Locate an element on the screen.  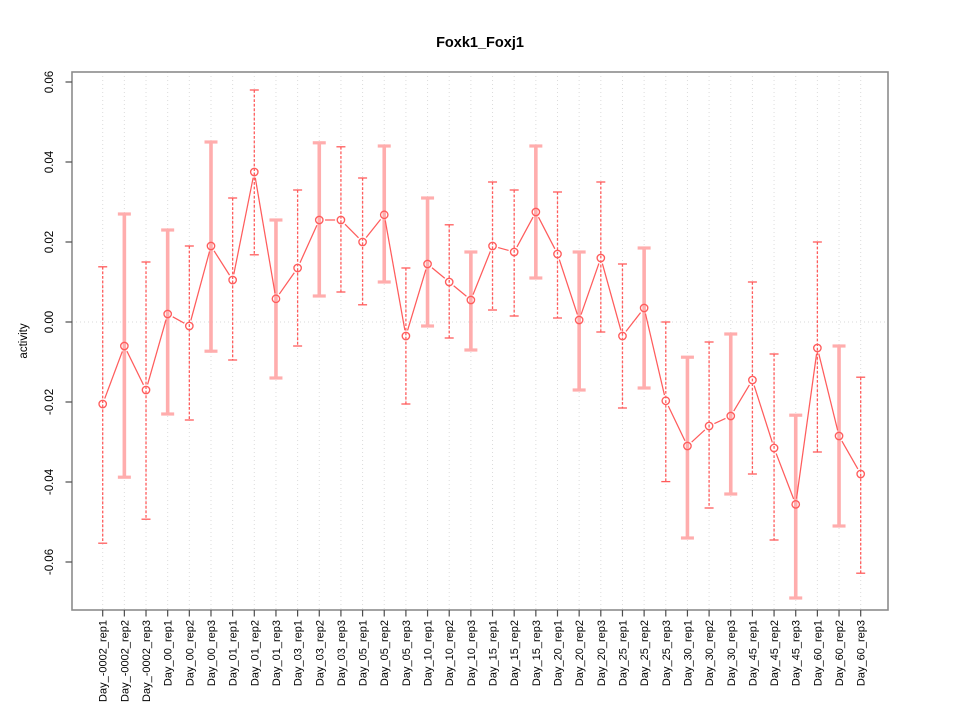
chart-title: Foxk1_Foxj1 is located at coordinates (480, 43).